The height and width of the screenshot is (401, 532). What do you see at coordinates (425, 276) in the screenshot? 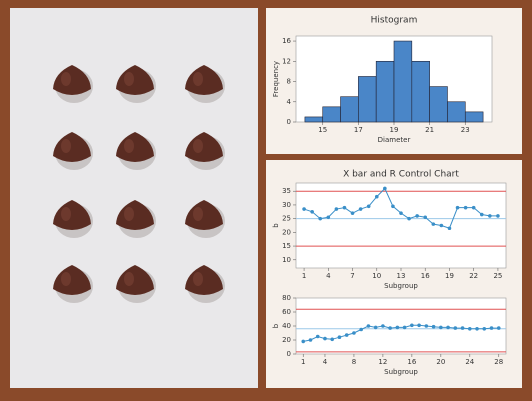
I see `x-tick-label: 16` at bounding box center [425, 276].